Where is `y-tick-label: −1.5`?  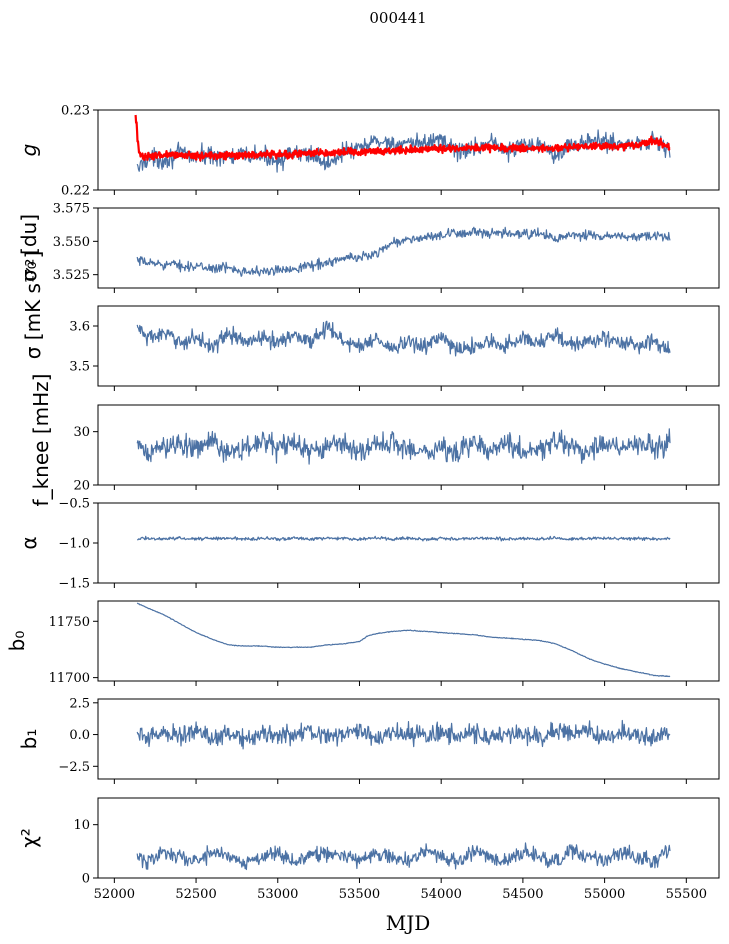 y-tick-label: −1.5 is located at coordinates (74, 584).